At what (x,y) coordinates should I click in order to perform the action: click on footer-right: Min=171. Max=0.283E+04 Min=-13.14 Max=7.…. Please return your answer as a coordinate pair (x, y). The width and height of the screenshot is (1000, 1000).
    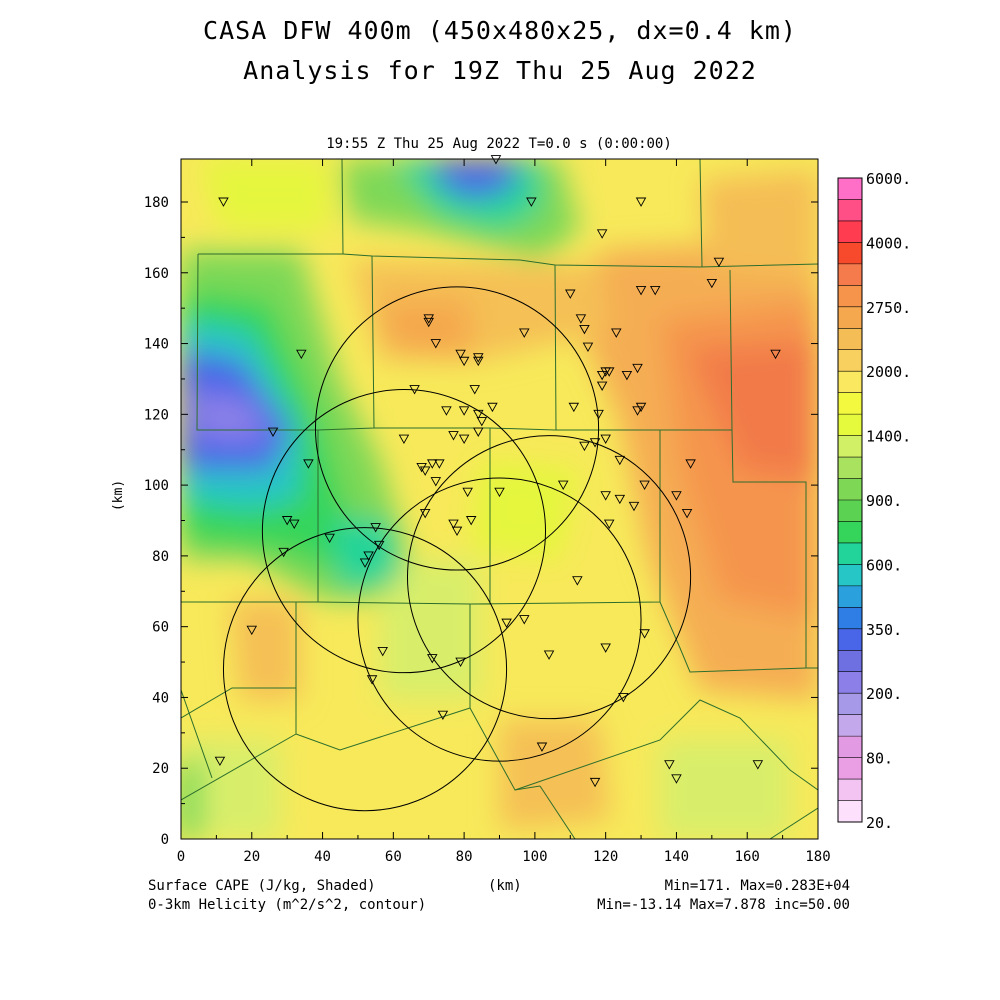
    Looking at the image, I should click on (723, 896).